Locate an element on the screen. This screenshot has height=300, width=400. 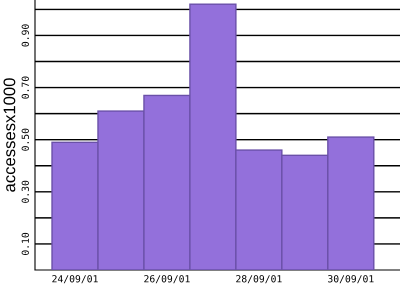
y-tick-label: 0.90 is located at coordinates (25, 35).